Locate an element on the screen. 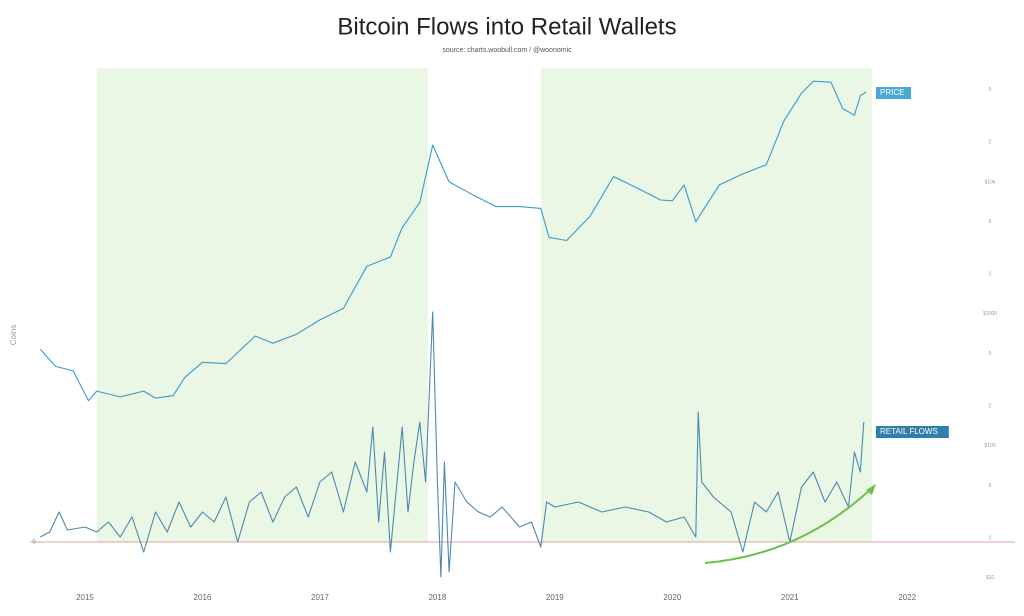 The width and height of the screenshot is (1024, 616). legend-label: PRICE is located at coordinates (892, 92).